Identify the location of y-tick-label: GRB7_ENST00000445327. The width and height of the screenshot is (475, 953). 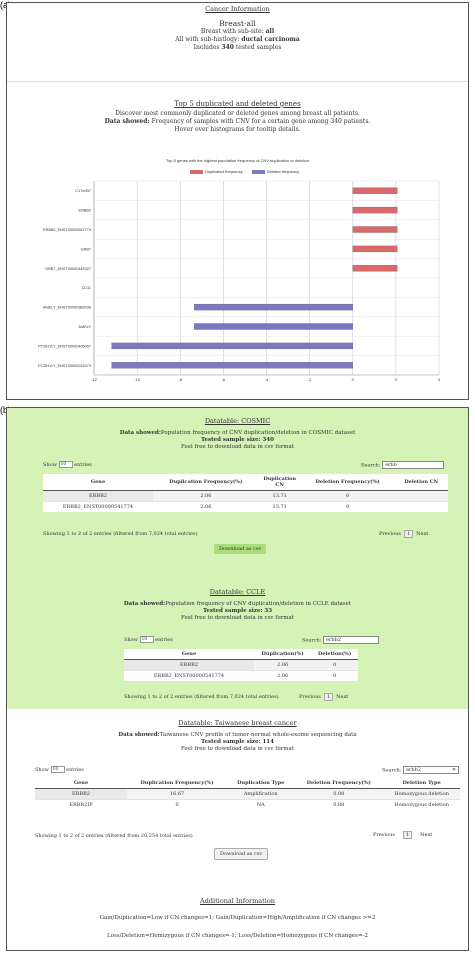
(68, 269).